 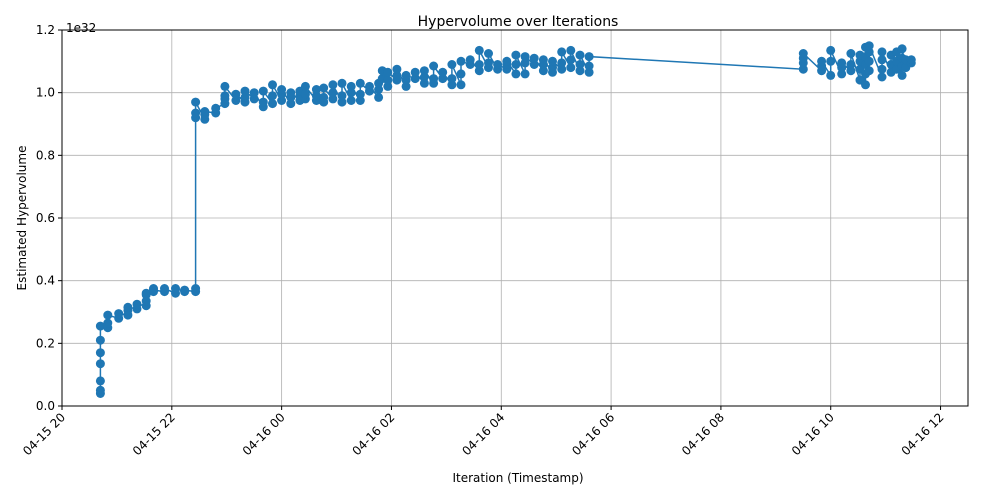 I want to click on y-tick-label: 0.2, so click(x=45, y=343).